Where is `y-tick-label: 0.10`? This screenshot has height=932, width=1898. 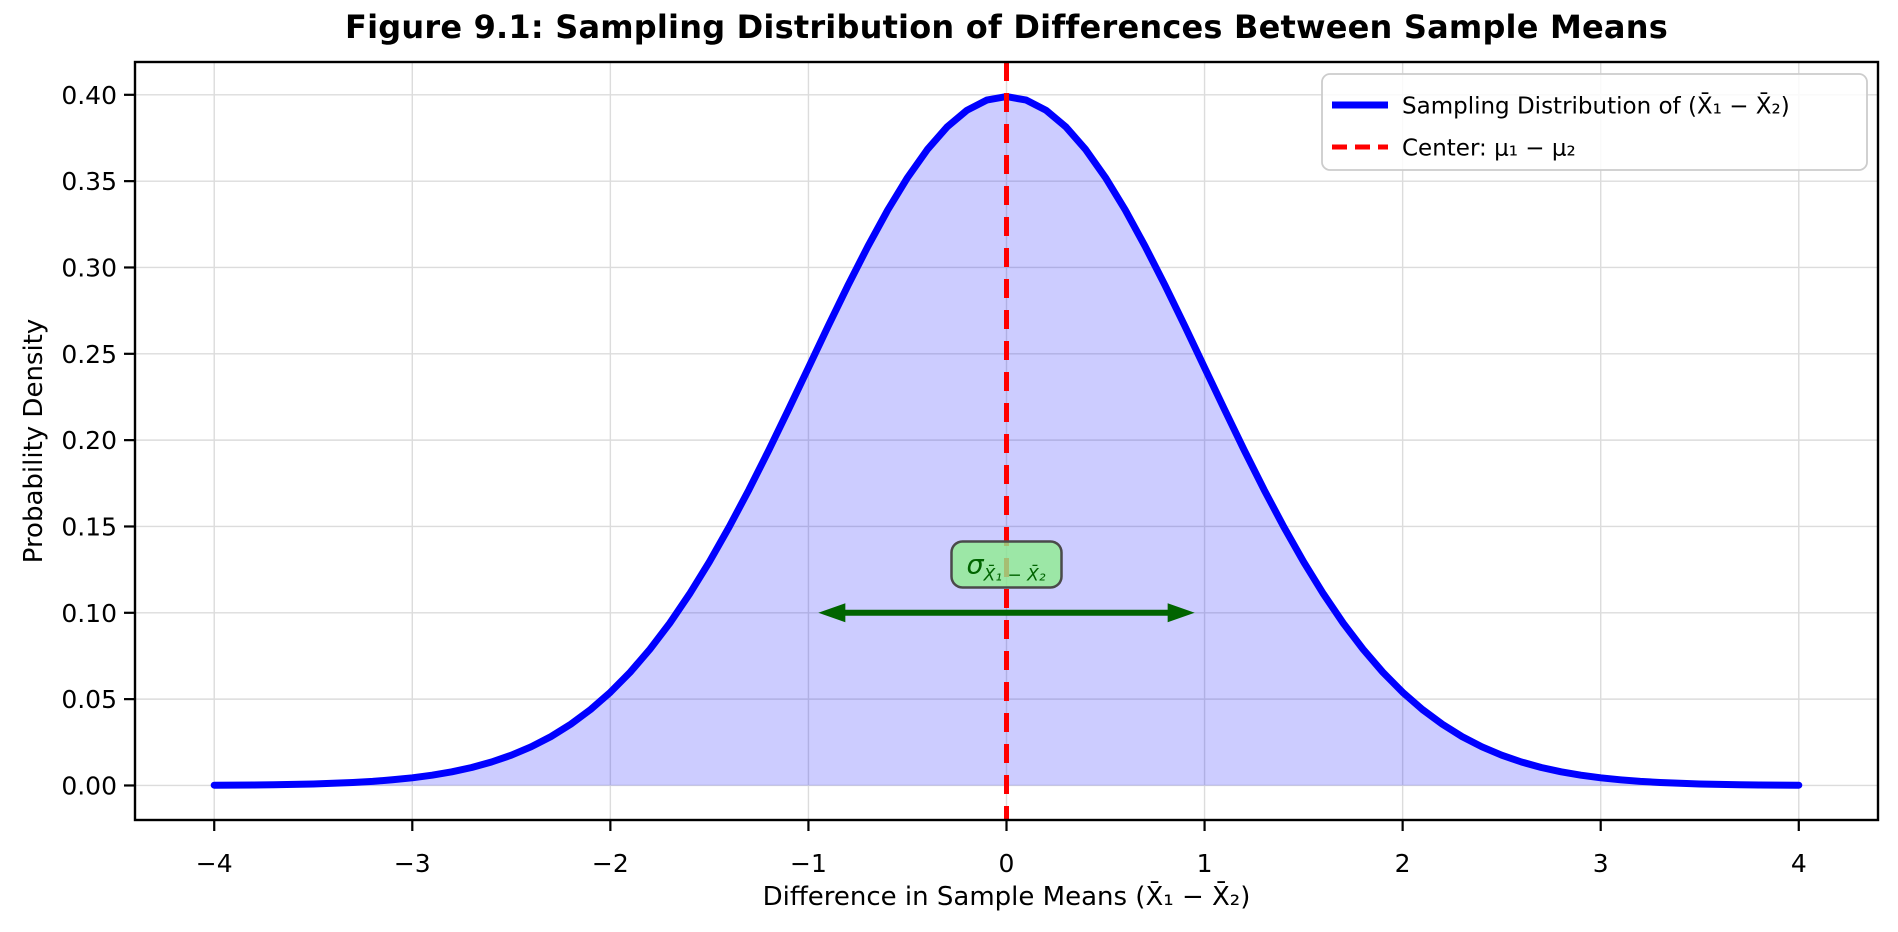
y-tick-label: 0.10 is located at coordinates (89, 613).